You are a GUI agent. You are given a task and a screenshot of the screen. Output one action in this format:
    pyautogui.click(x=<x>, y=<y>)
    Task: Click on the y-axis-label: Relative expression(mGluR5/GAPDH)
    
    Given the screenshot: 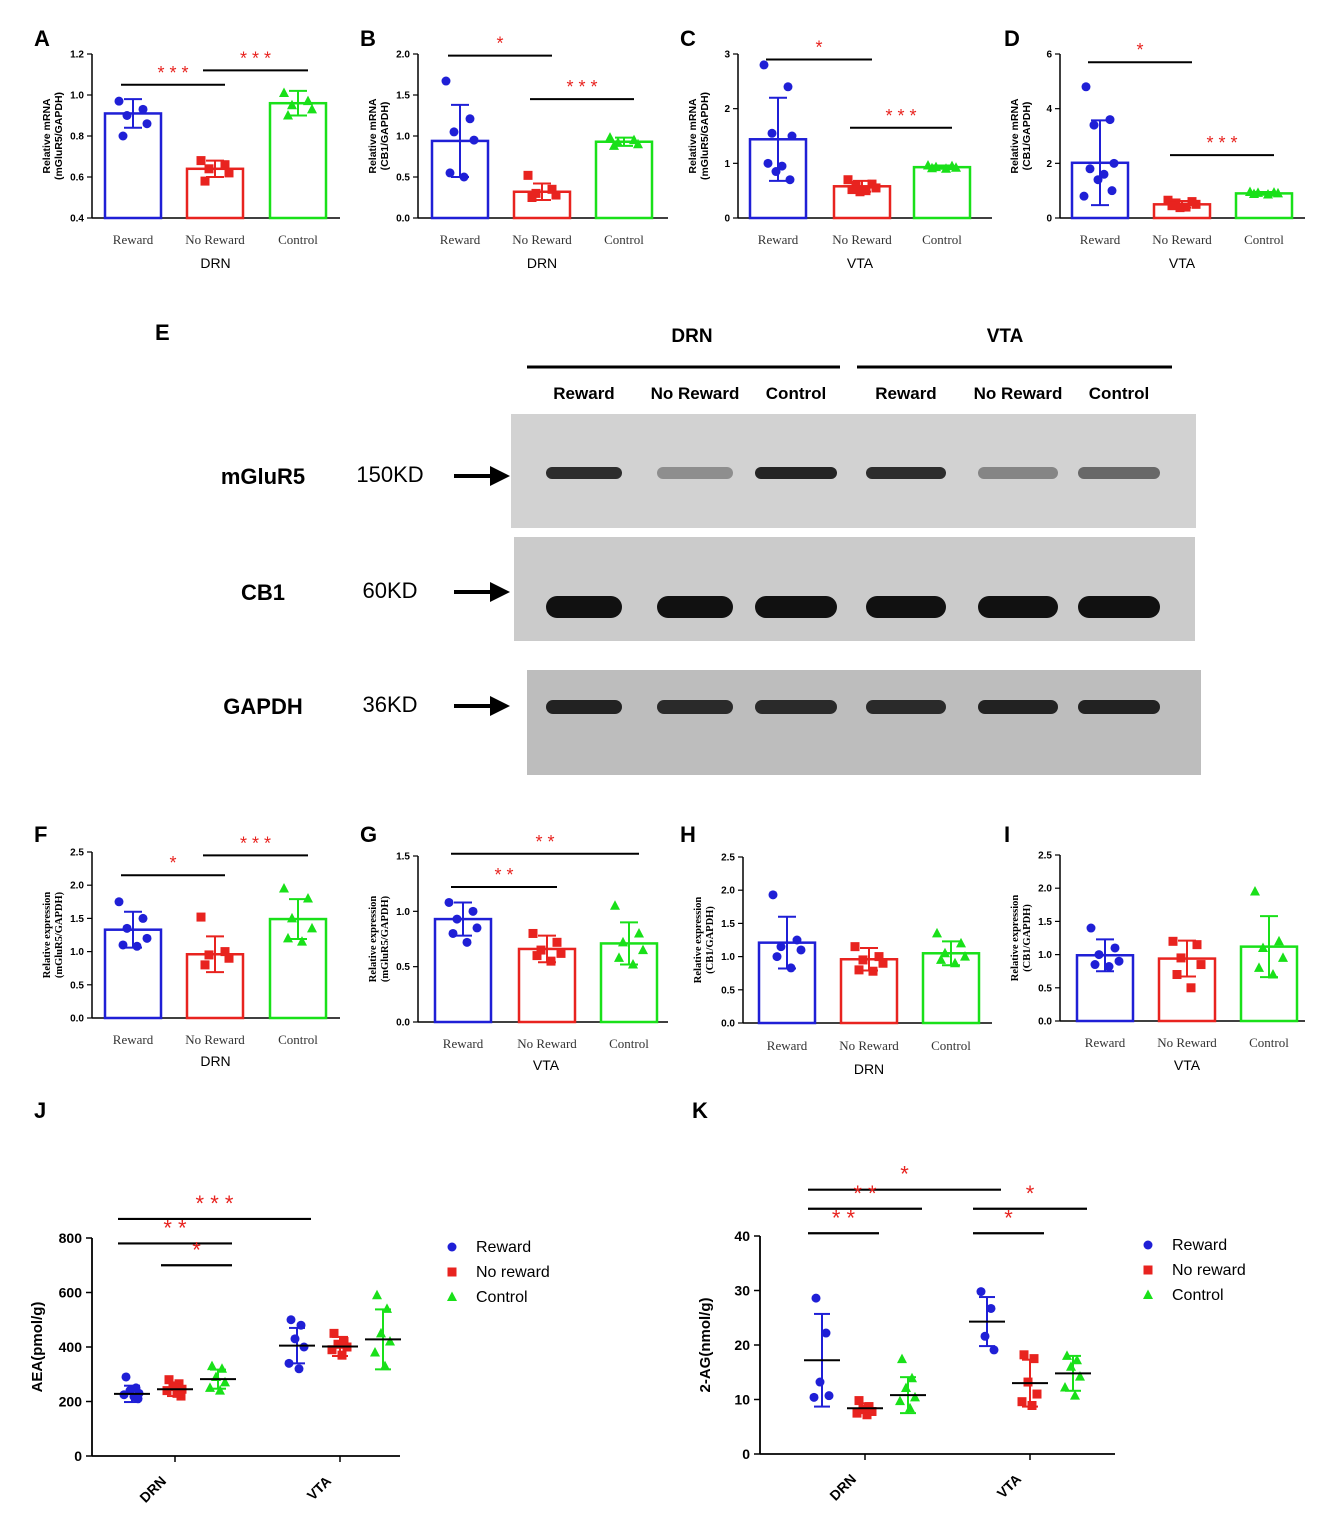 What is the action you would take?
    pyautogui.click(x=53, y=934)
    